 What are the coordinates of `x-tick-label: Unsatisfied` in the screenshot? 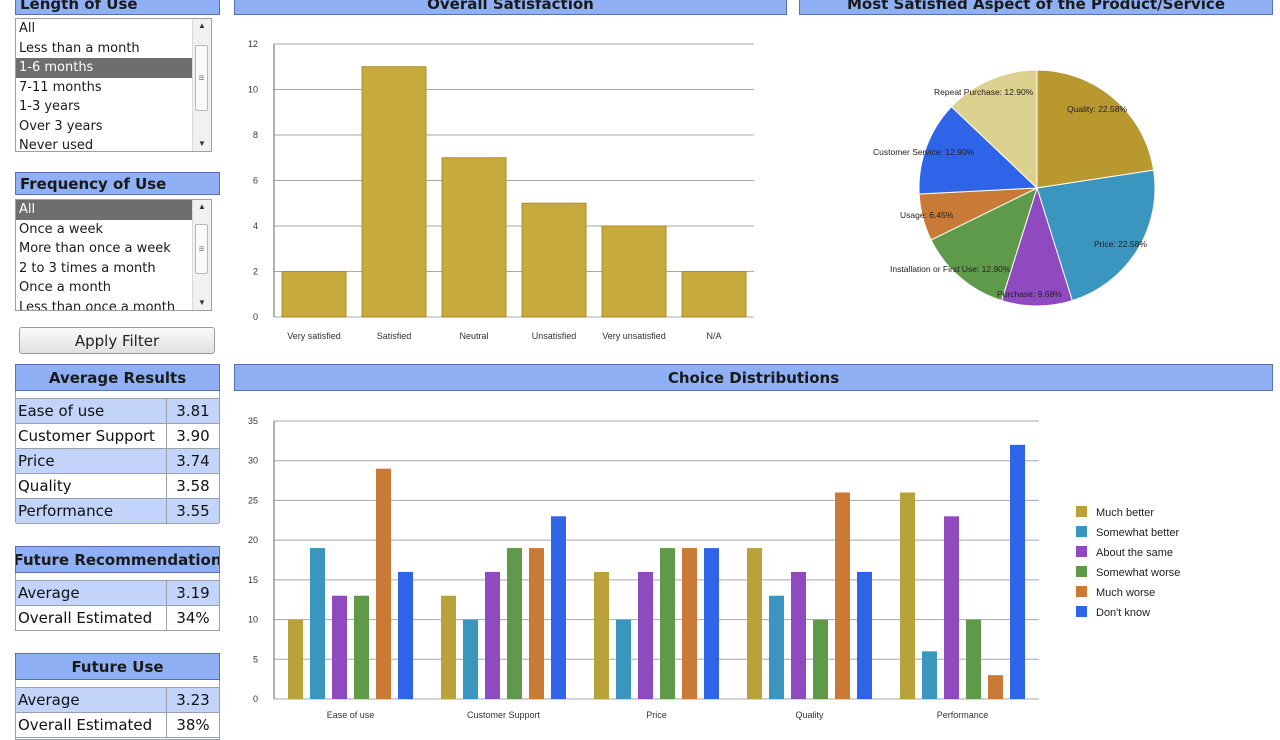 It's located at (554, 336).